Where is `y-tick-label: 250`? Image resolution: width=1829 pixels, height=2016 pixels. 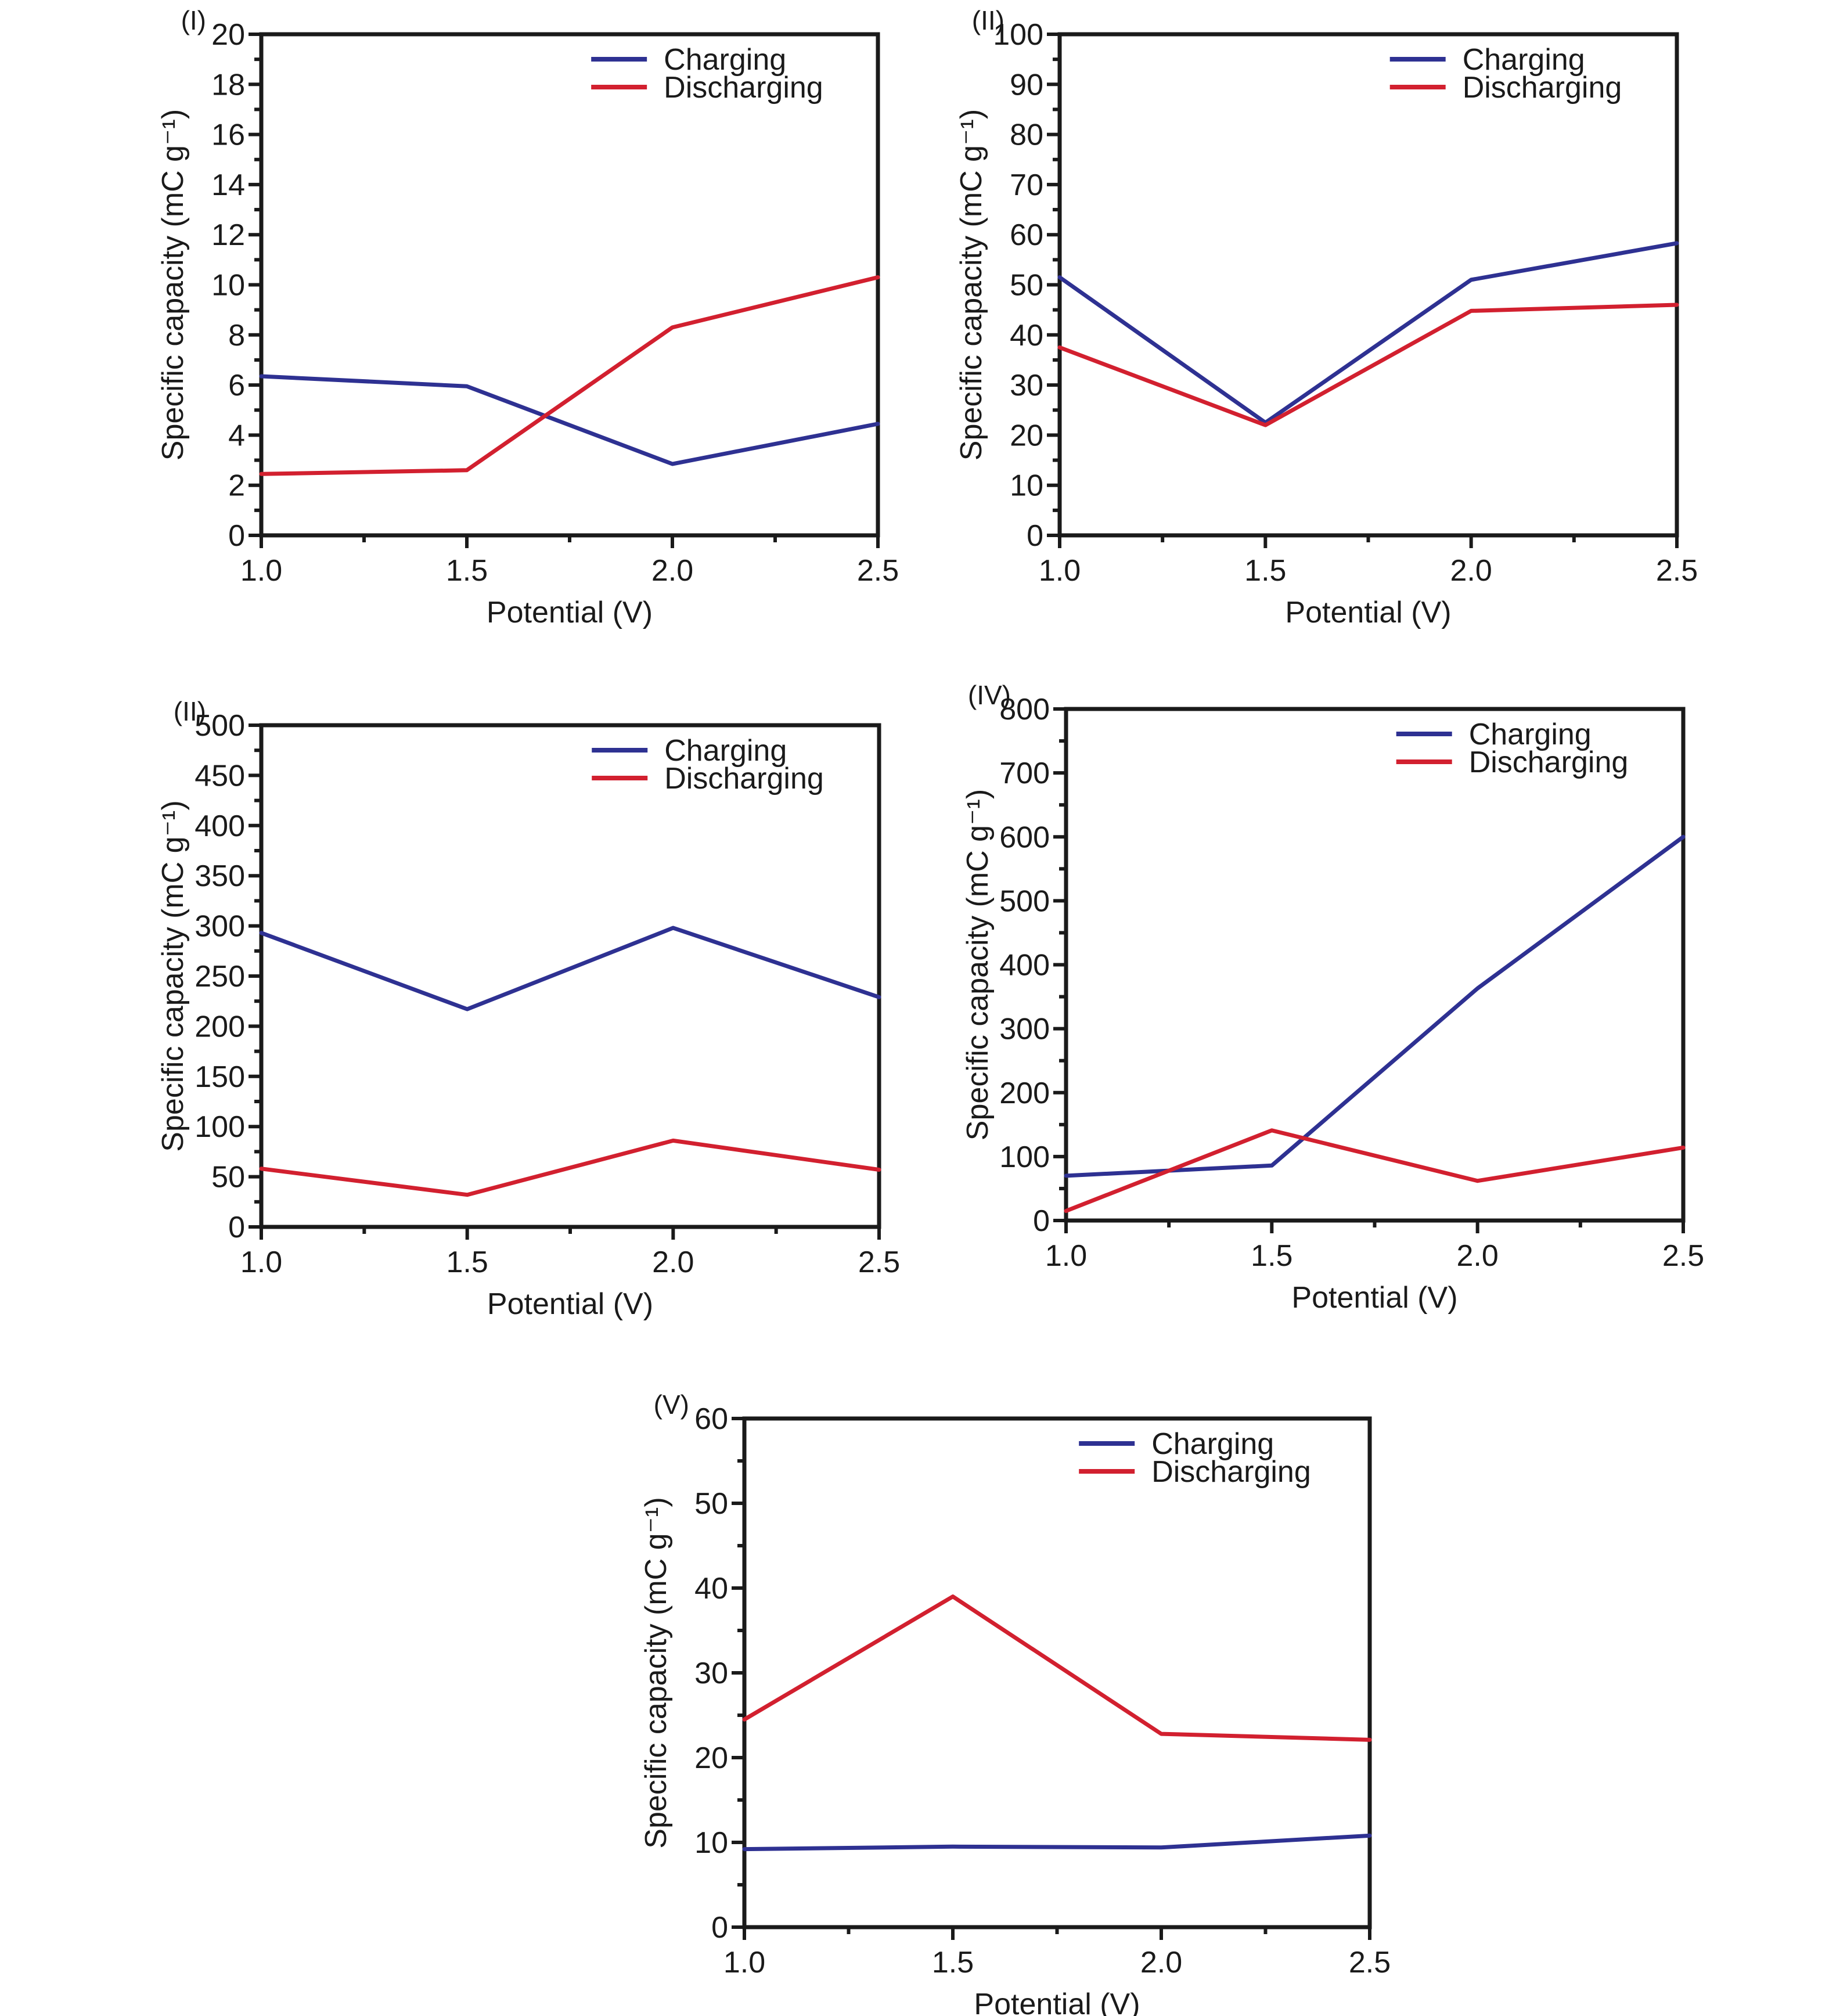
y-tick-label: 250 is located at coordinates (220, 977).